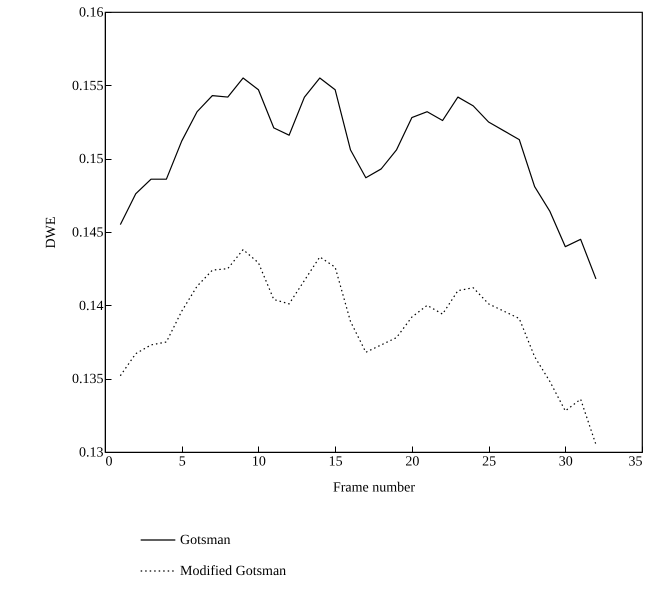 This screenshot has width=668, height=590. What do you see at coordinates (91, 160) in the screenshot?
I see `y-tick-label: 0.15` at bounding box center [91, 160].